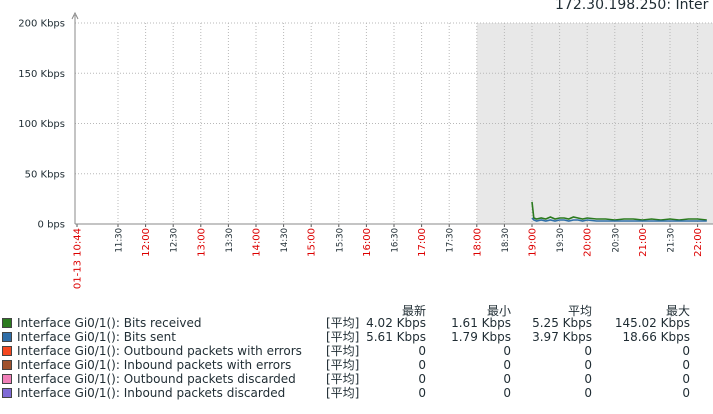  What do you see at coordinates (41, 74) in the screenshot?
I see `y-tick-label: 150 Kbps` at bounding box center [41, 74].